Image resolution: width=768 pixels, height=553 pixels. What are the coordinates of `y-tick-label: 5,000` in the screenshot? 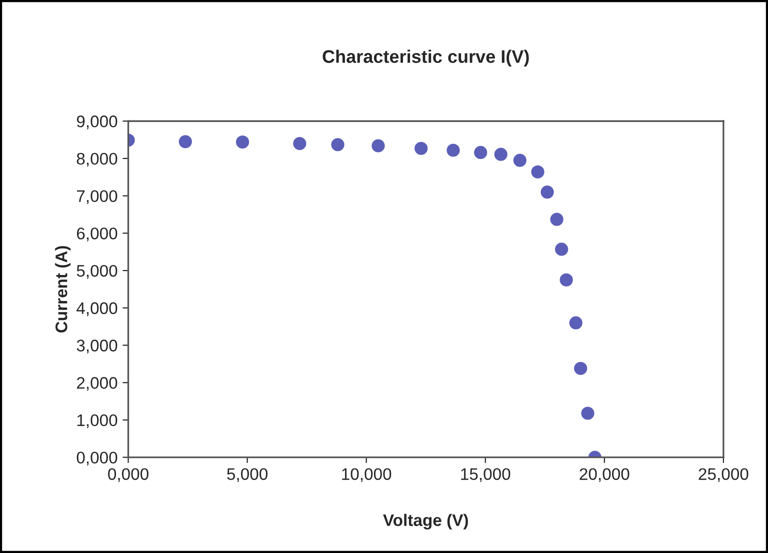 It's located at (97, 271).